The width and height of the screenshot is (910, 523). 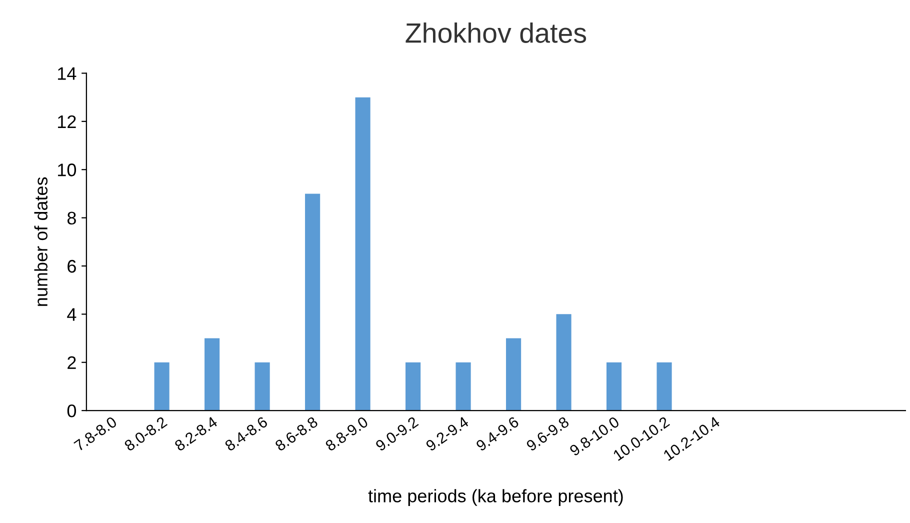 I want to click on y-tick-label: 12, so click(x=67, y=121).